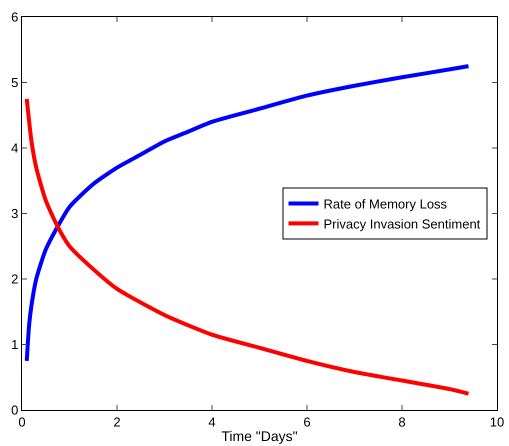  I want to click on y-tick-label: 0, so click(14, 410).